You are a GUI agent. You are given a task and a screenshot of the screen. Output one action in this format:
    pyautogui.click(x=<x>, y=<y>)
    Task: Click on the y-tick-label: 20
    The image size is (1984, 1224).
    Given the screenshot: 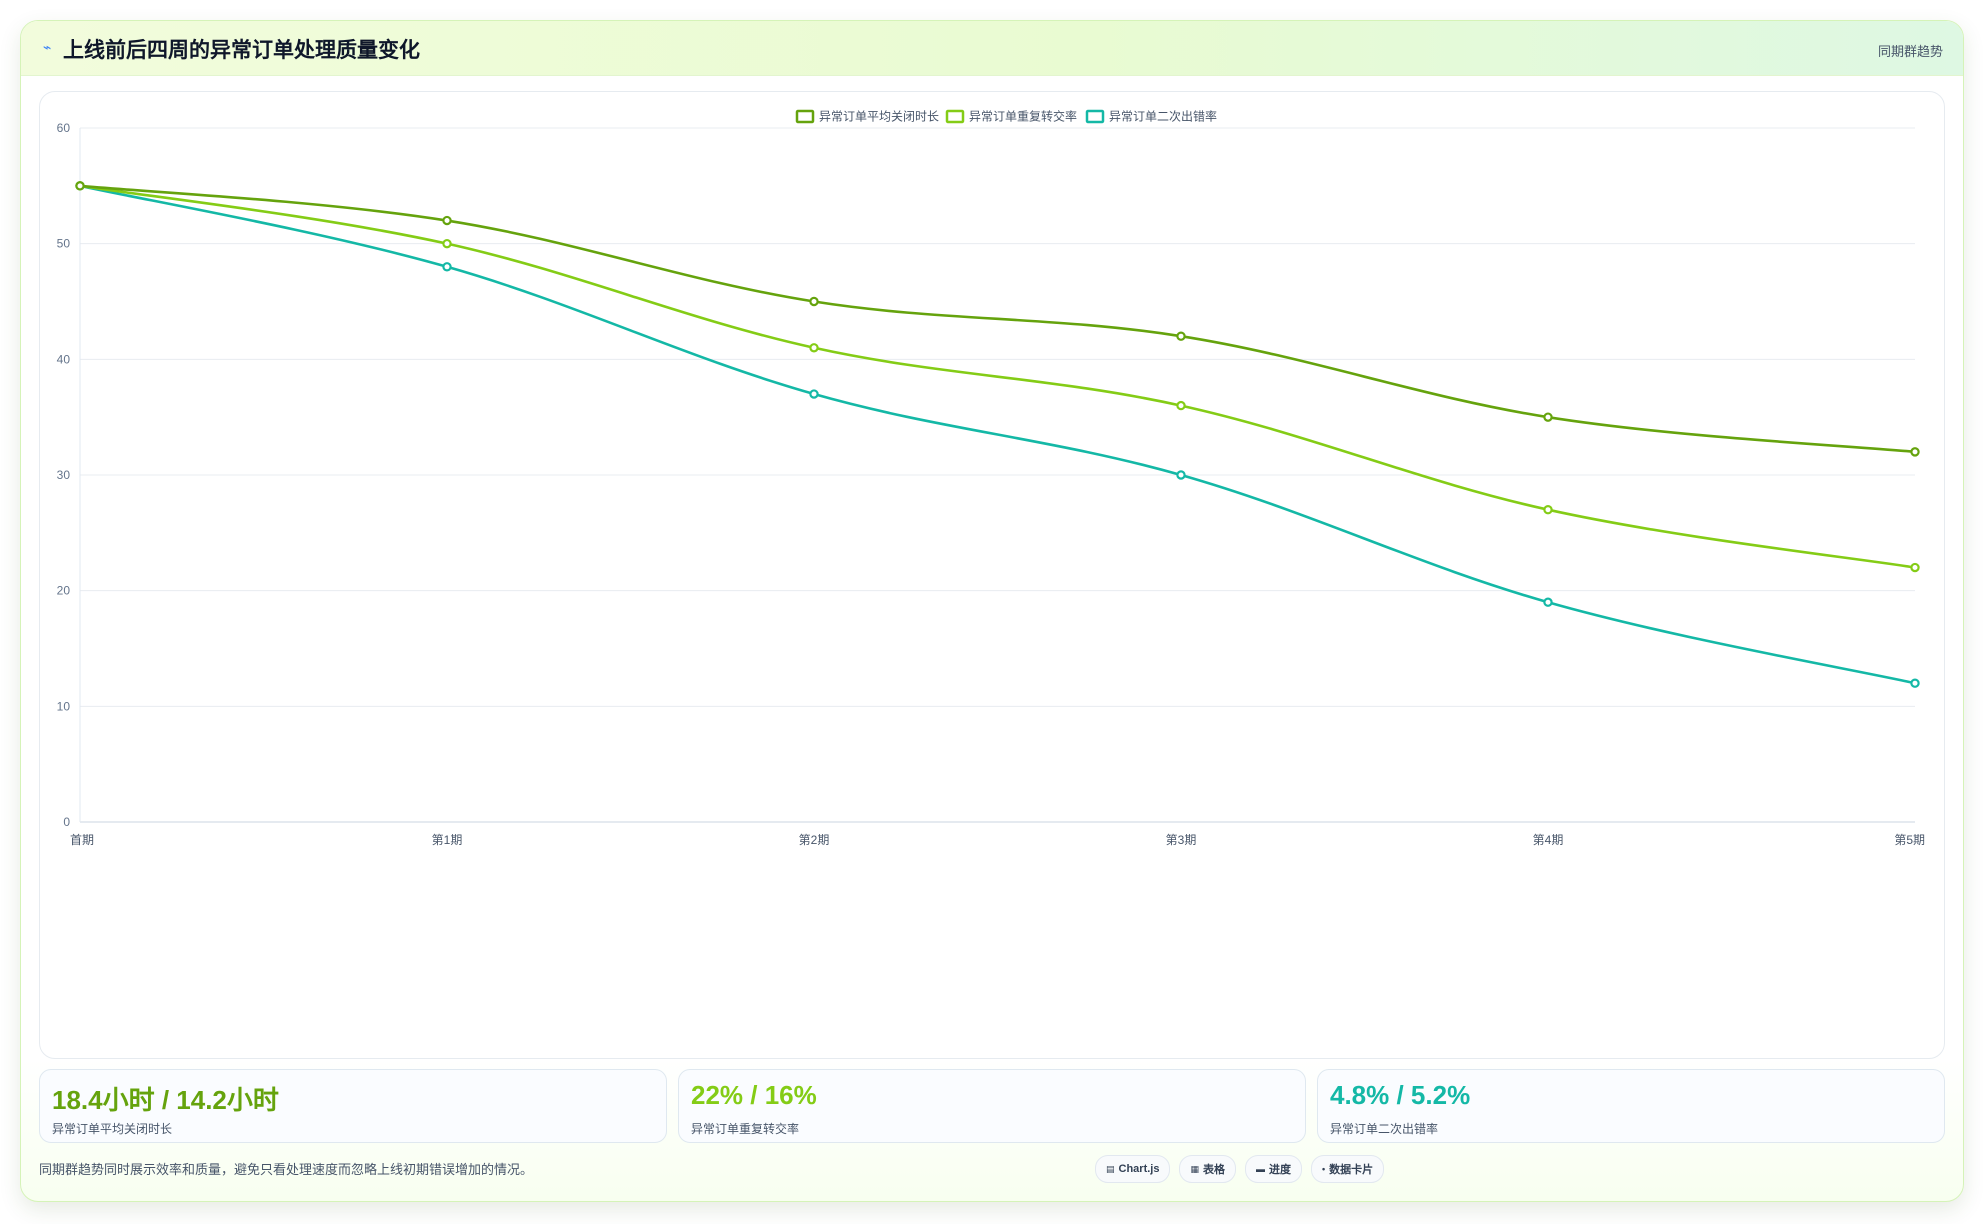 What is the action you would take?
    pyautogui.click(x=64, y=591)
    